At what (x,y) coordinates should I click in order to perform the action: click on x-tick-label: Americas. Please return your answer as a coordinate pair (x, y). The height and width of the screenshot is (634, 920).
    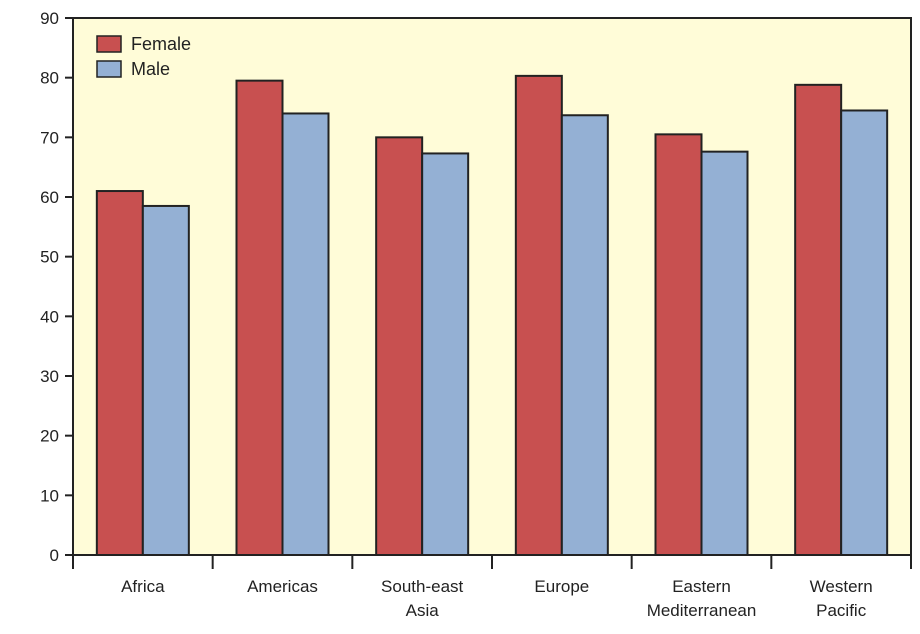
    Looking at the image, I should click on (282, 586).